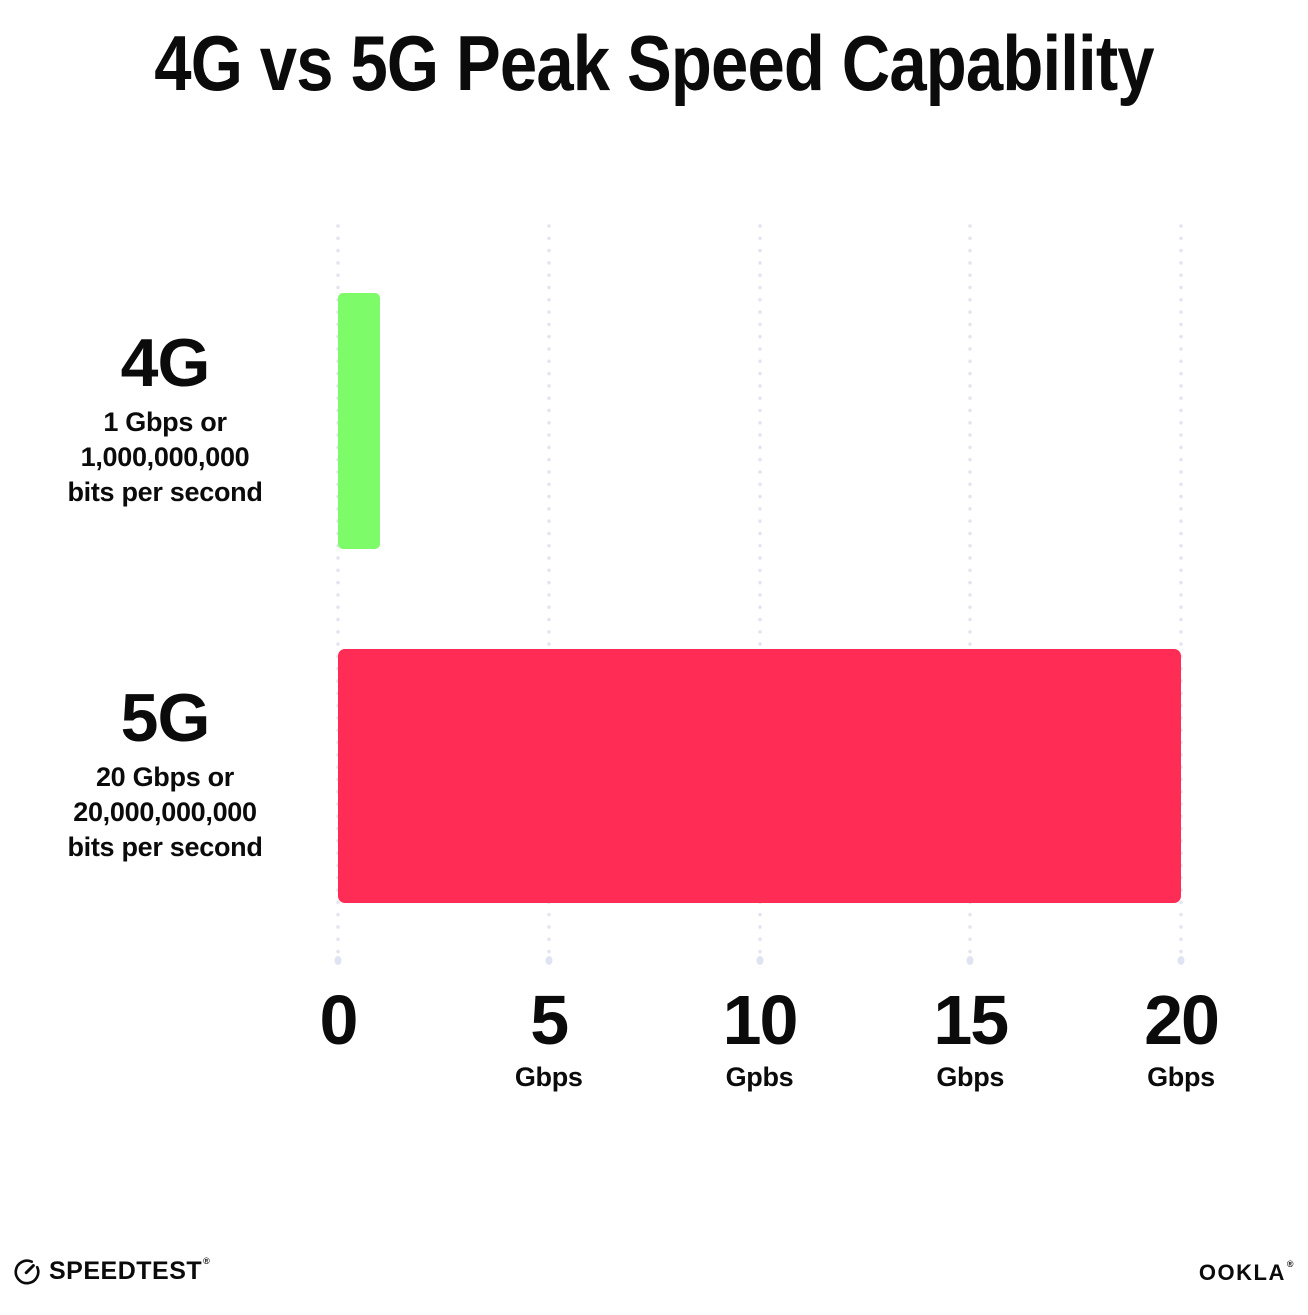 This screenshot has height=1315, width=1308. Describe the element at coordinates (165, 421) in the screenshot. I see `subtext-line: 1 Gbps or` at that location.